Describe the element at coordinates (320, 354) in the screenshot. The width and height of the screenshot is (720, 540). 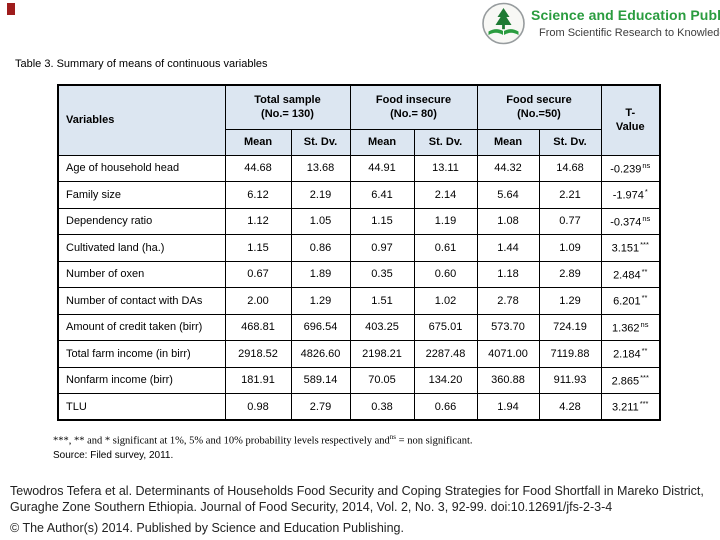
I see `cell-stdv-total: 4826.60` at that location.